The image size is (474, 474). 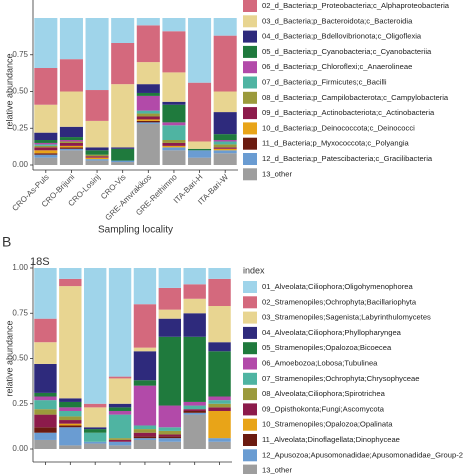 I want to click on x-axis-label: Sampling locality, so click(x=135, y=230).